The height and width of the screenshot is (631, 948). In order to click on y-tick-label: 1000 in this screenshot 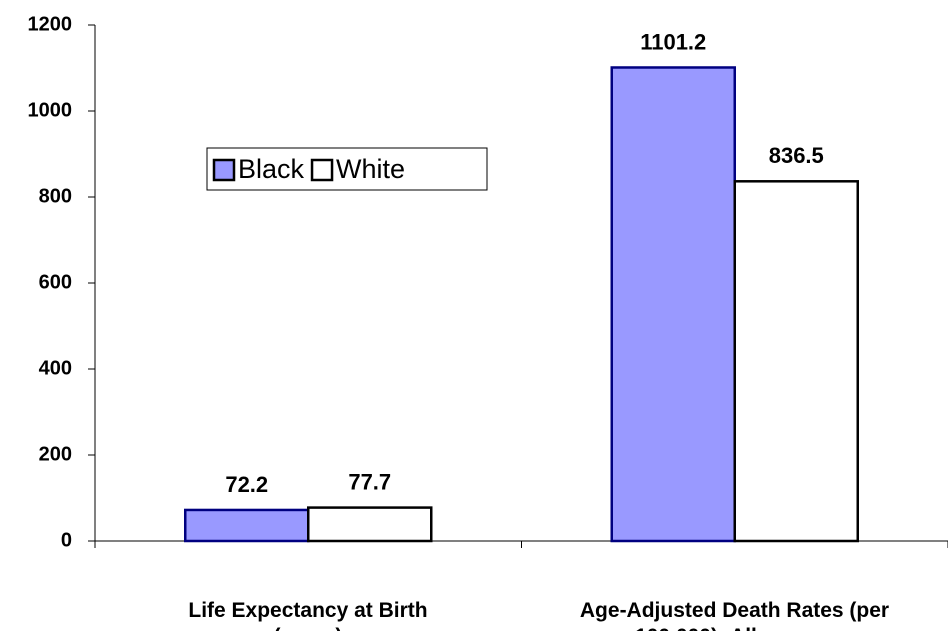, I will do `click(50, 110)`.